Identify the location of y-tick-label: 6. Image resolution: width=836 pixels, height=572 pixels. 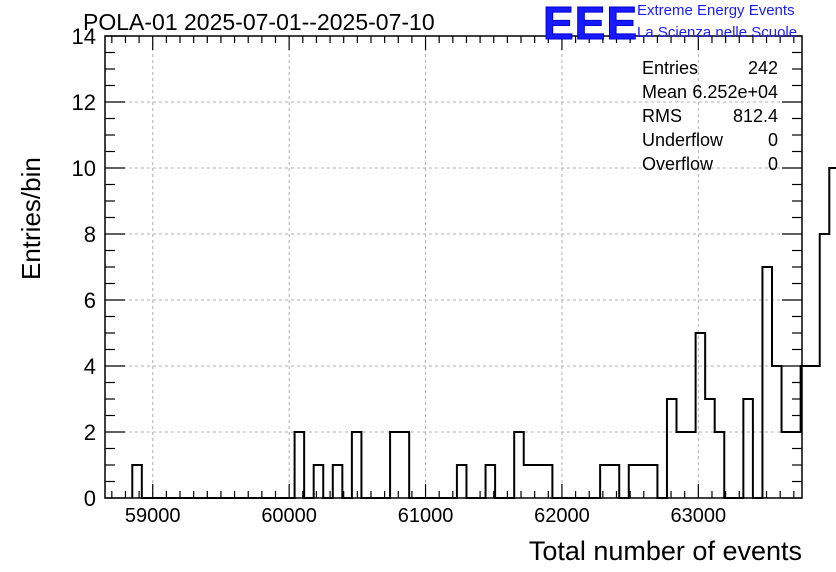
(90, 300).